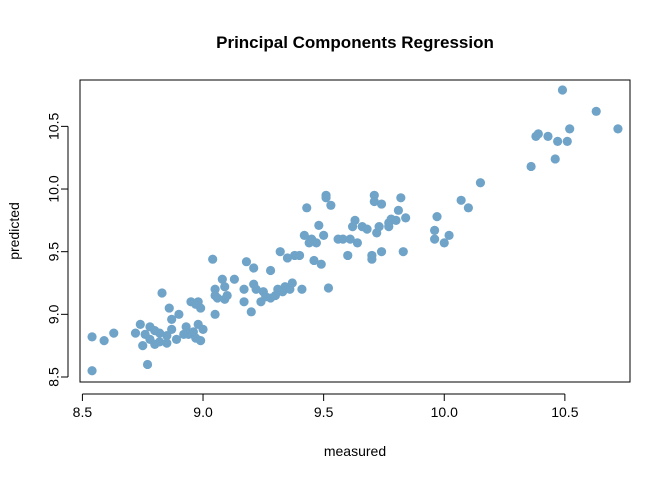 This screenshot has height=480, width=672. What do you see at coordinates (54, 188) in the screenshot?
I see `y-tick-label: 10.0` at bounding box center [54, 188].